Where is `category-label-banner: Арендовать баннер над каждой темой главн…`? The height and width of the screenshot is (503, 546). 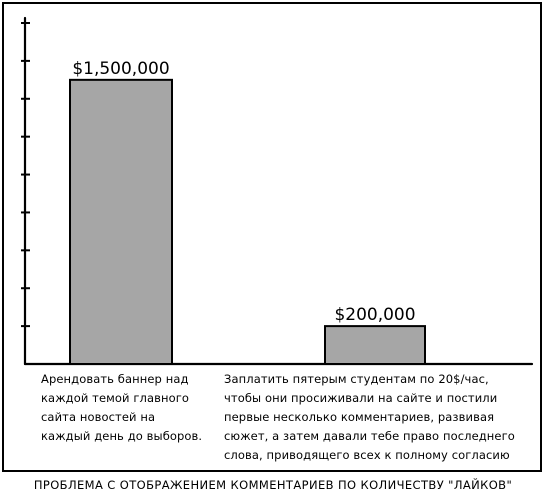
category-label-banner: Арендовать баннер над каждой темой главн… is located at coordinates (122, 407).